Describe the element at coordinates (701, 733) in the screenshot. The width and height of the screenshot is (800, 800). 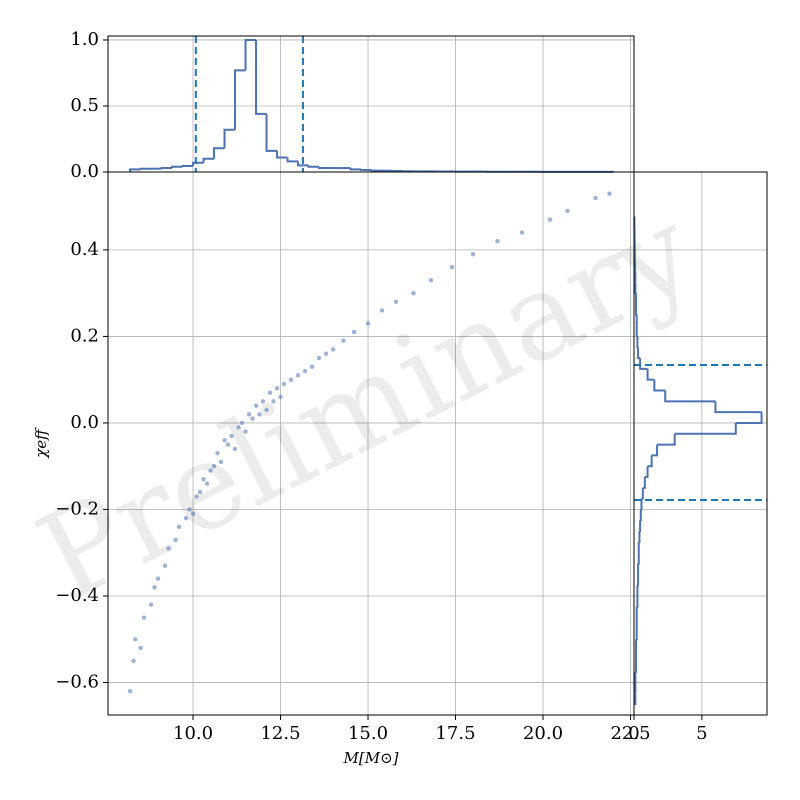
I see `x-tick-label: 5` at that location.